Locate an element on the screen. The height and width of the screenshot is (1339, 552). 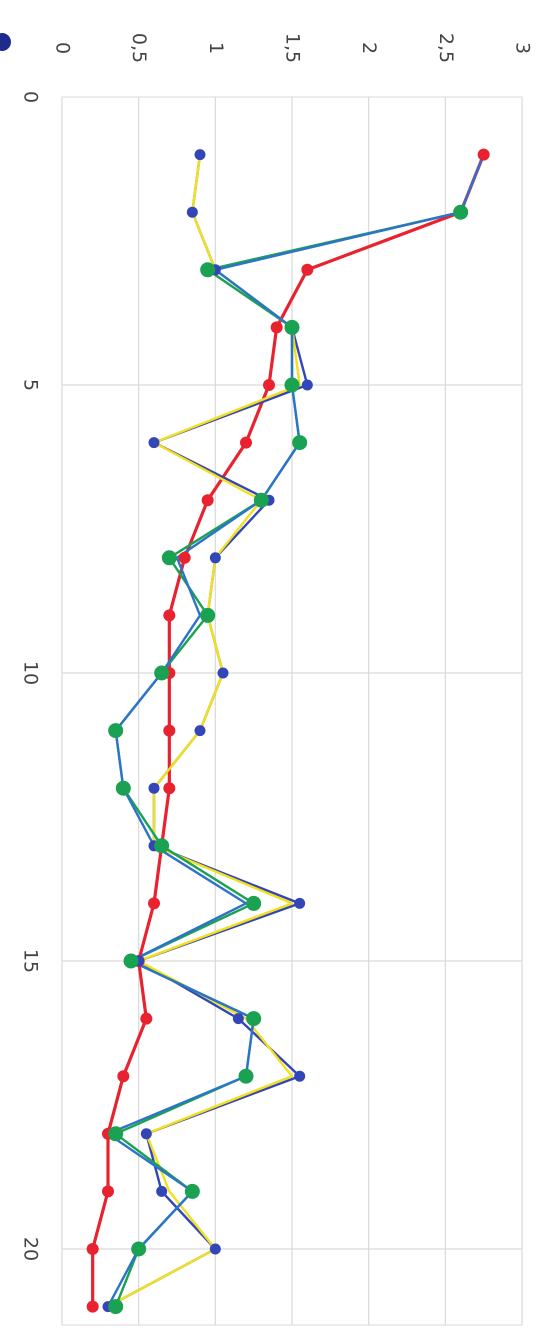
y-tick-label: 2 is located at coordinates (369, 48).